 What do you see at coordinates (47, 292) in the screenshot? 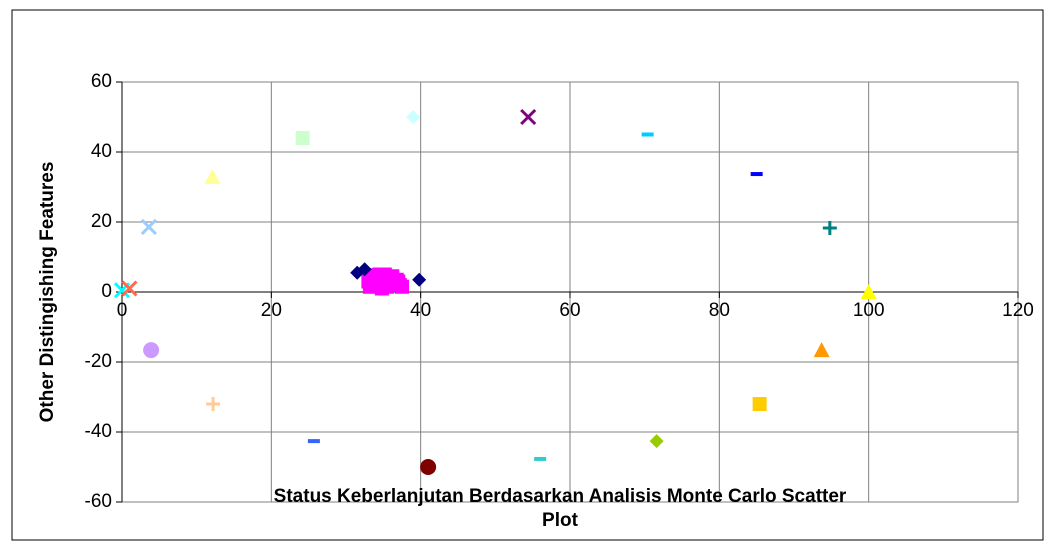
I see `y-axis-title: Other Distingishing Features` at bounding box center [47, 292].